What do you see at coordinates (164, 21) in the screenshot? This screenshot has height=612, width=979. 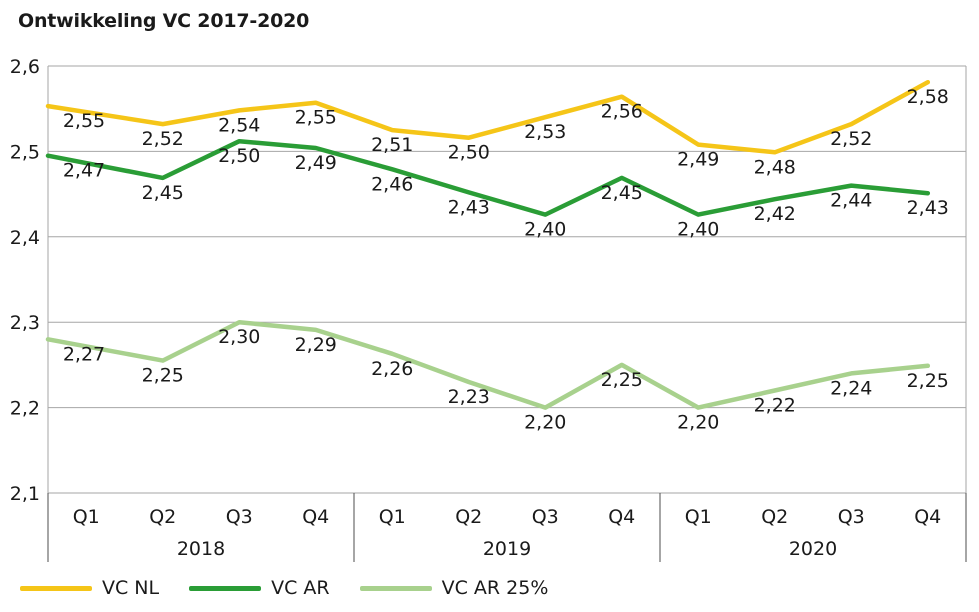 I see `chart-title: Ontwikkeling VC 2017-2020` at bounding box center [164, 21].